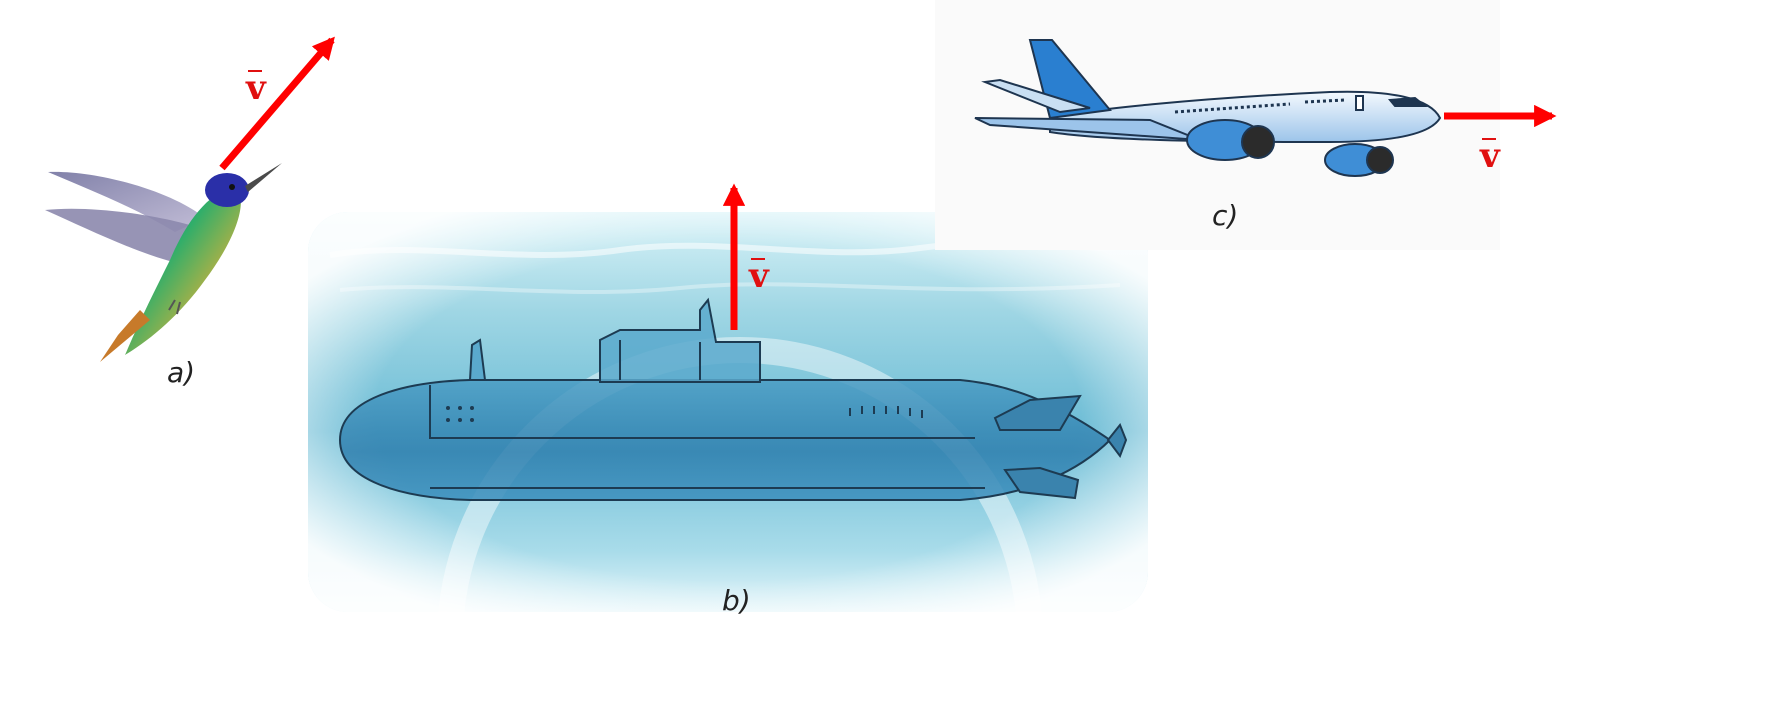 The height and width of the screenshot is (701, 1780). Describe the element at coordinates (181, 372) in the screenshot. I see `panel-label-a: a)` at that location.